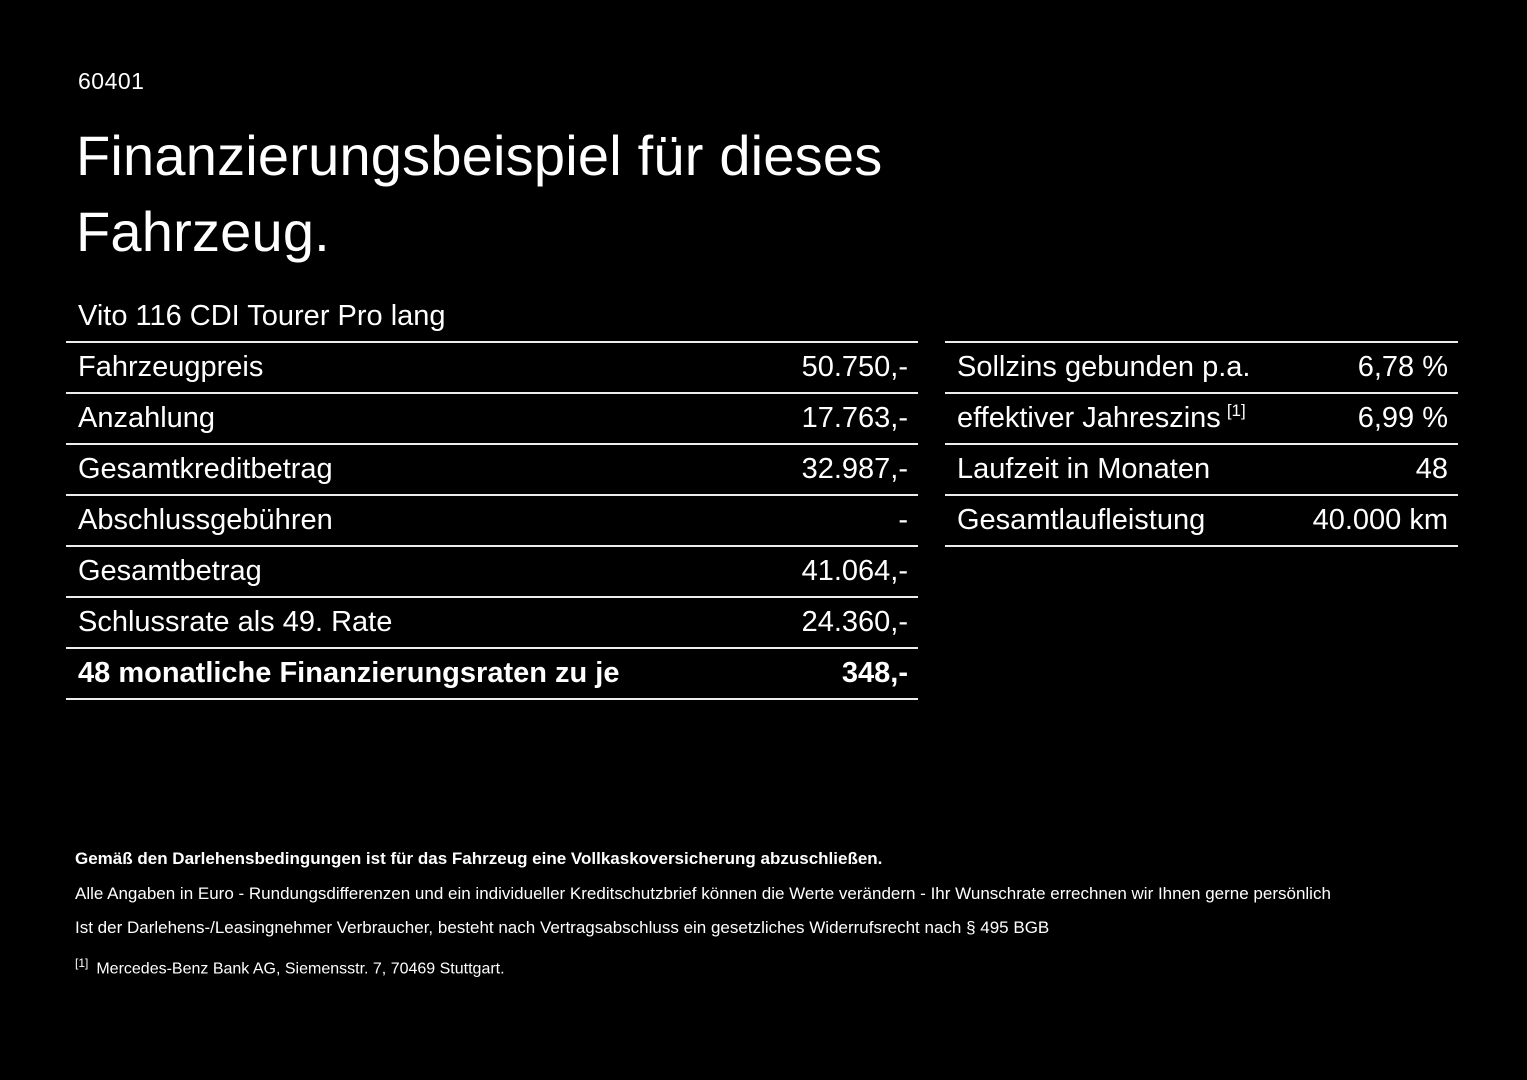 This screenshot has width=1527, height=1080. What do you see at coordinates (349, 673) in the screenshot?
I see `row-label: 48 monatliche Finanzierungsraten zu je` at bounding box center [349, 673].